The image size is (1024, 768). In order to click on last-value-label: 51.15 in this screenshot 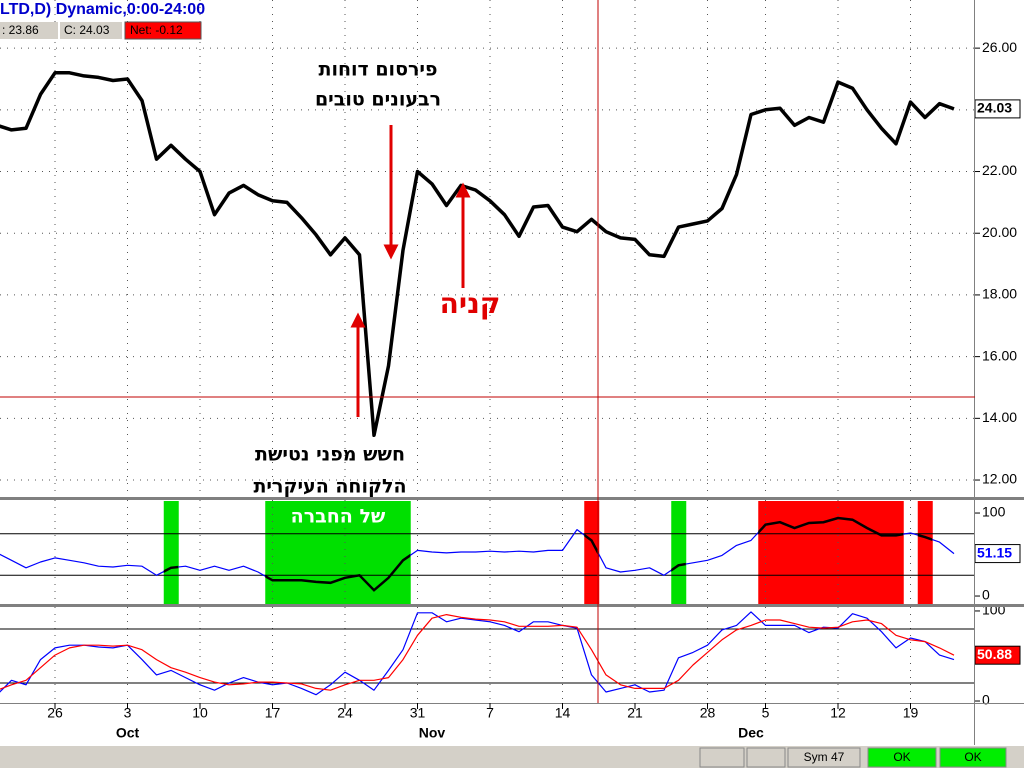, I will do `click(994, 552)`.